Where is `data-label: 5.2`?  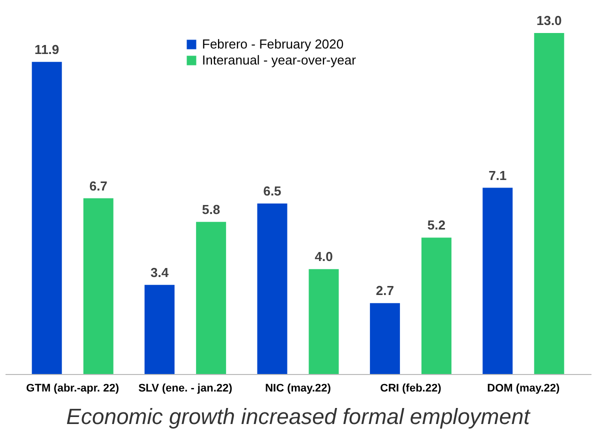
data-label: 5.2 is located at coordinates (436, 225).